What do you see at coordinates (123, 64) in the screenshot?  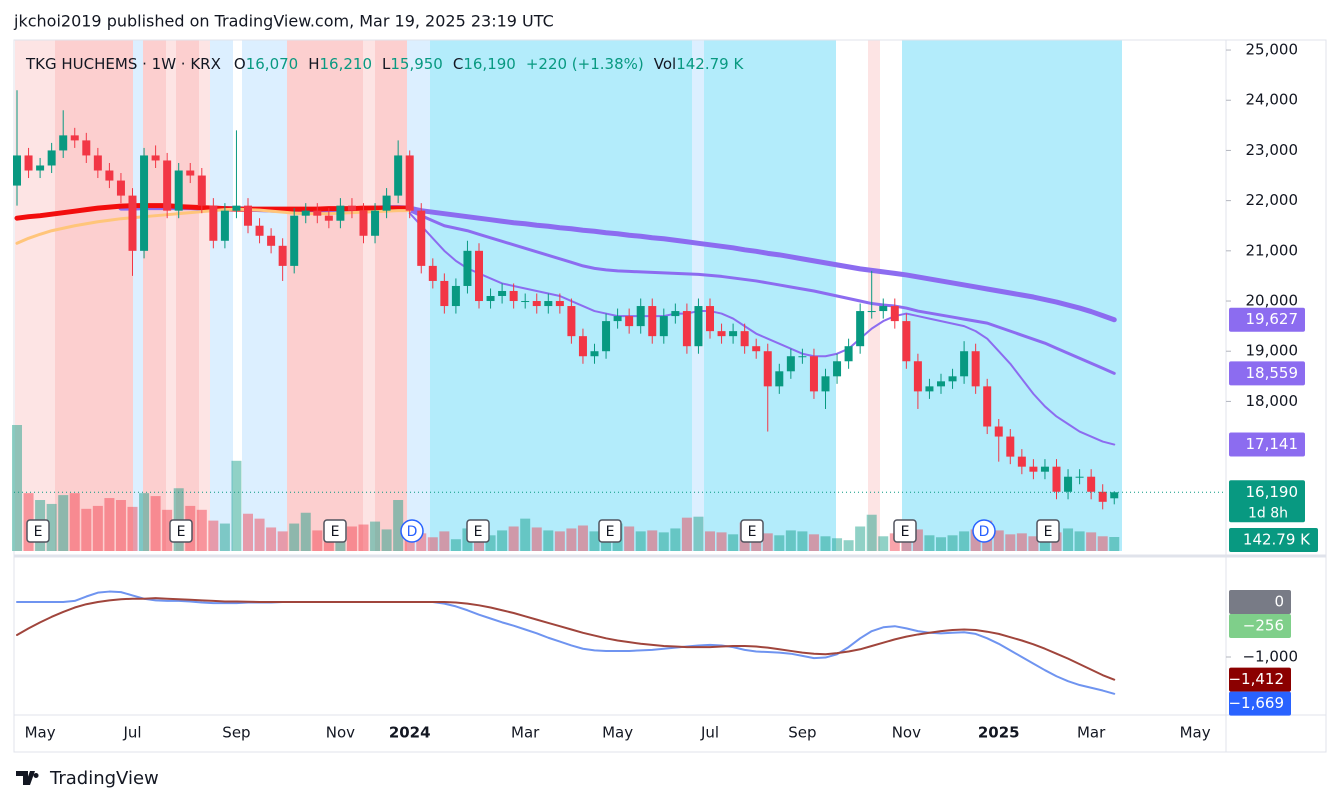 I see `legend-symbol: TKG HUCHEMS · 1W · KRX` at bounding box center [123, 64].